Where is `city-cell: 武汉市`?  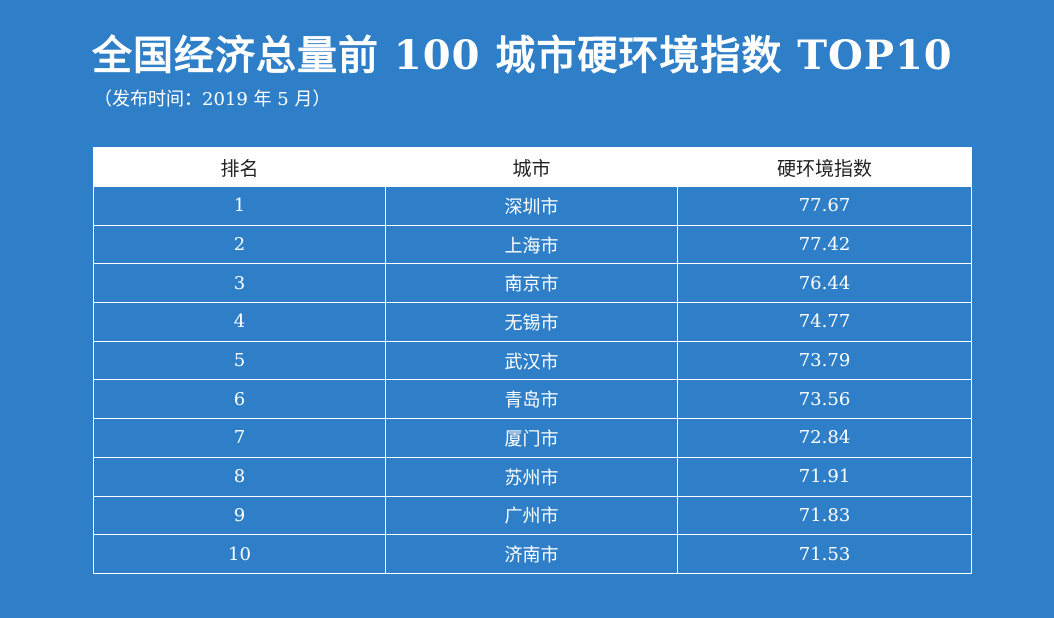 city-cell: 武汉市 is located at coordinates (531, 360).